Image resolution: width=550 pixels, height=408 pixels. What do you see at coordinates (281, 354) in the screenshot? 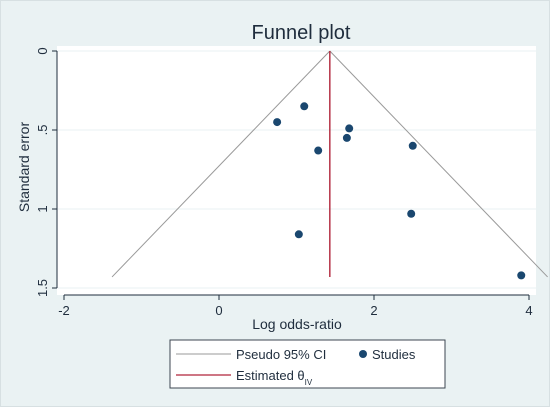
I see `legend-ci-label: Pseudo 95% CI` at bounding box center [281, 354].